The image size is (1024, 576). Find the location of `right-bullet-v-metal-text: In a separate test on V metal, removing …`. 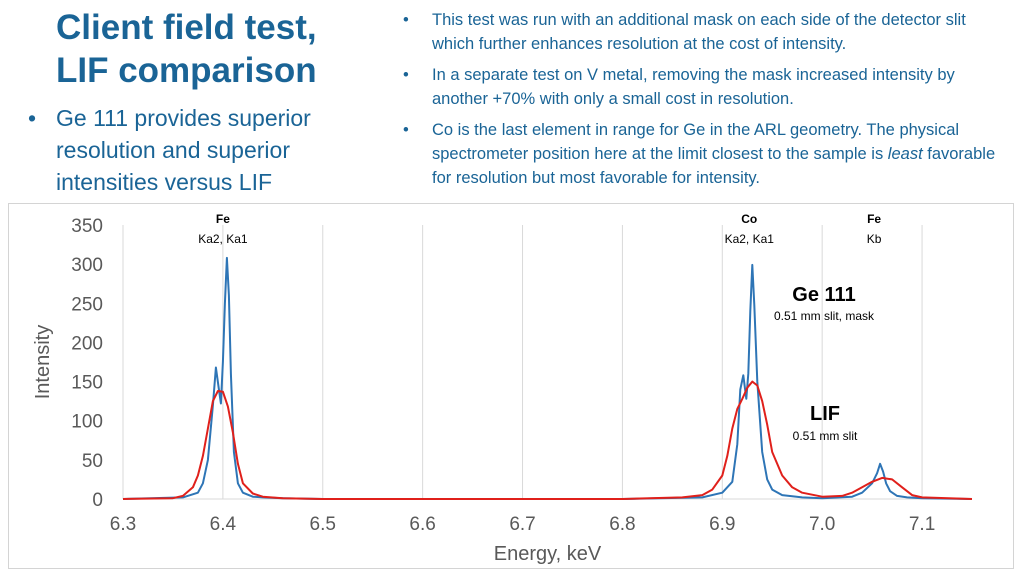

right-bullet-v-metal-text: In a separate test on V metal, removing … is located at coordinates (693, 87).